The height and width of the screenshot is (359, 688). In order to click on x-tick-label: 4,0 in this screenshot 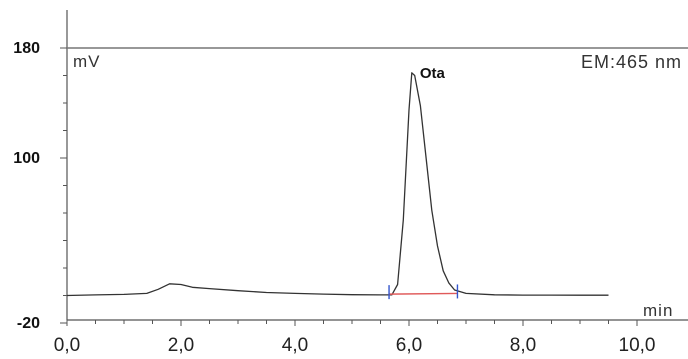, I will do `click(295, 345)`.